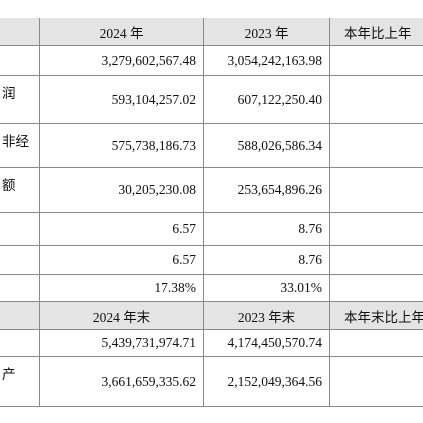  Describe the element at coordinates (122, 288) in the screenshot. I see `value-cell: 17.38%` at that location.